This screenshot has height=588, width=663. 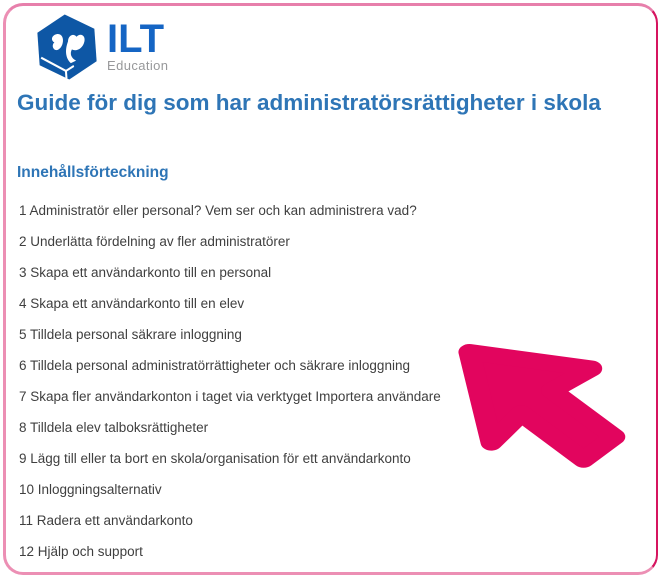 What do you see at coordinates (132, 303) in the screenshot?
I see `toc-item: 4 Skapa ett användarkonto till en elev` at bounding box center [132, 303].